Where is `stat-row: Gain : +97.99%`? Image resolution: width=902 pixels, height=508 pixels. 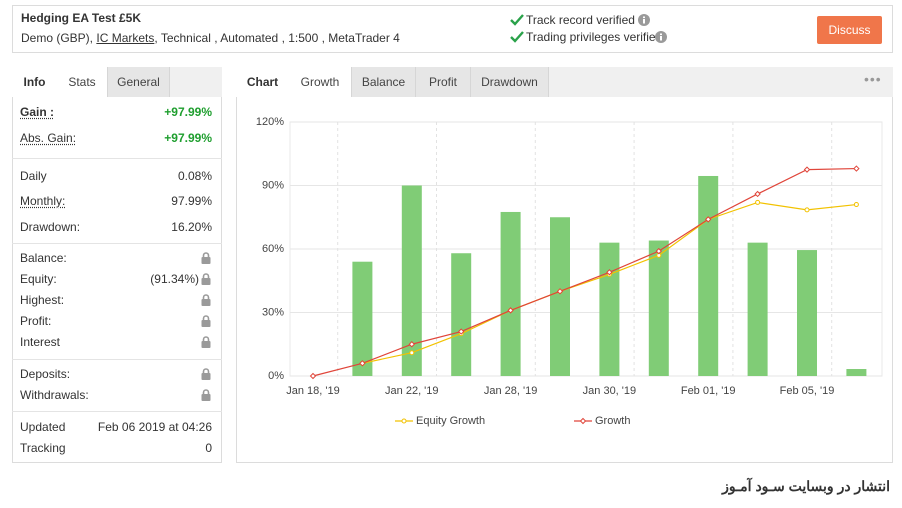
stat-row: Gain : +97.99% is located at coordinates (117, 112).